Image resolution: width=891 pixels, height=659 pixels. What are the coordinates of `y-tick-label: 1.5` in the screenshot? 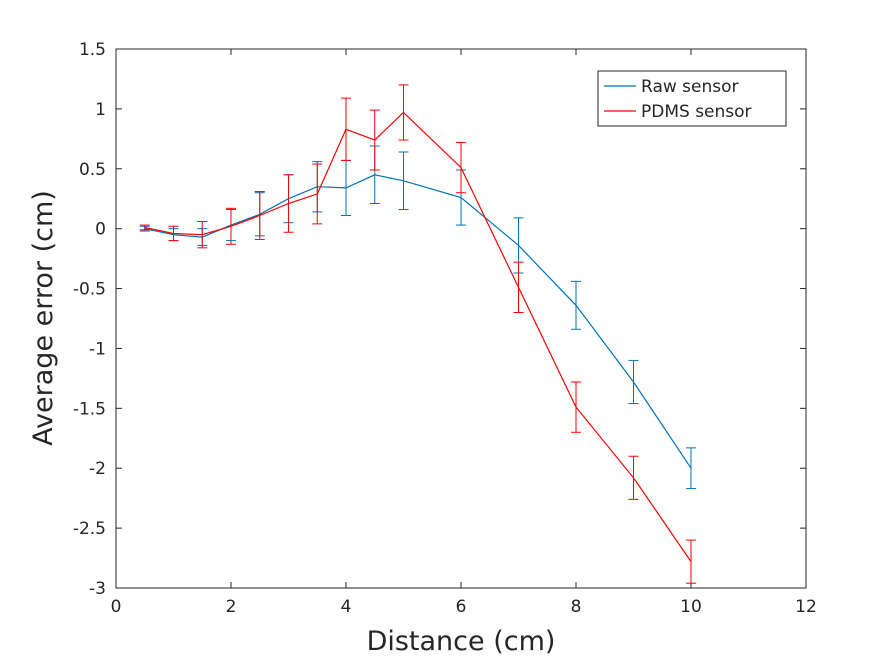 It's located at (92, 50).